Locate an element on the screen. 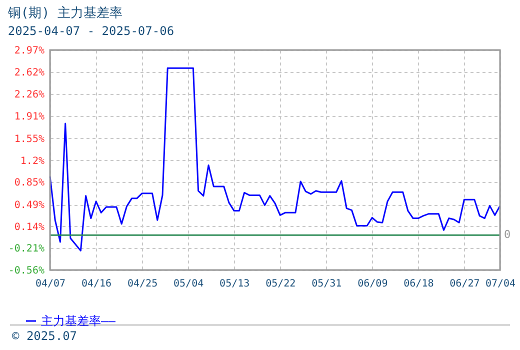 The height and width of the screenshot is (350, 520). x-tick-label: 05/22 is located at coordinates (281, 284).